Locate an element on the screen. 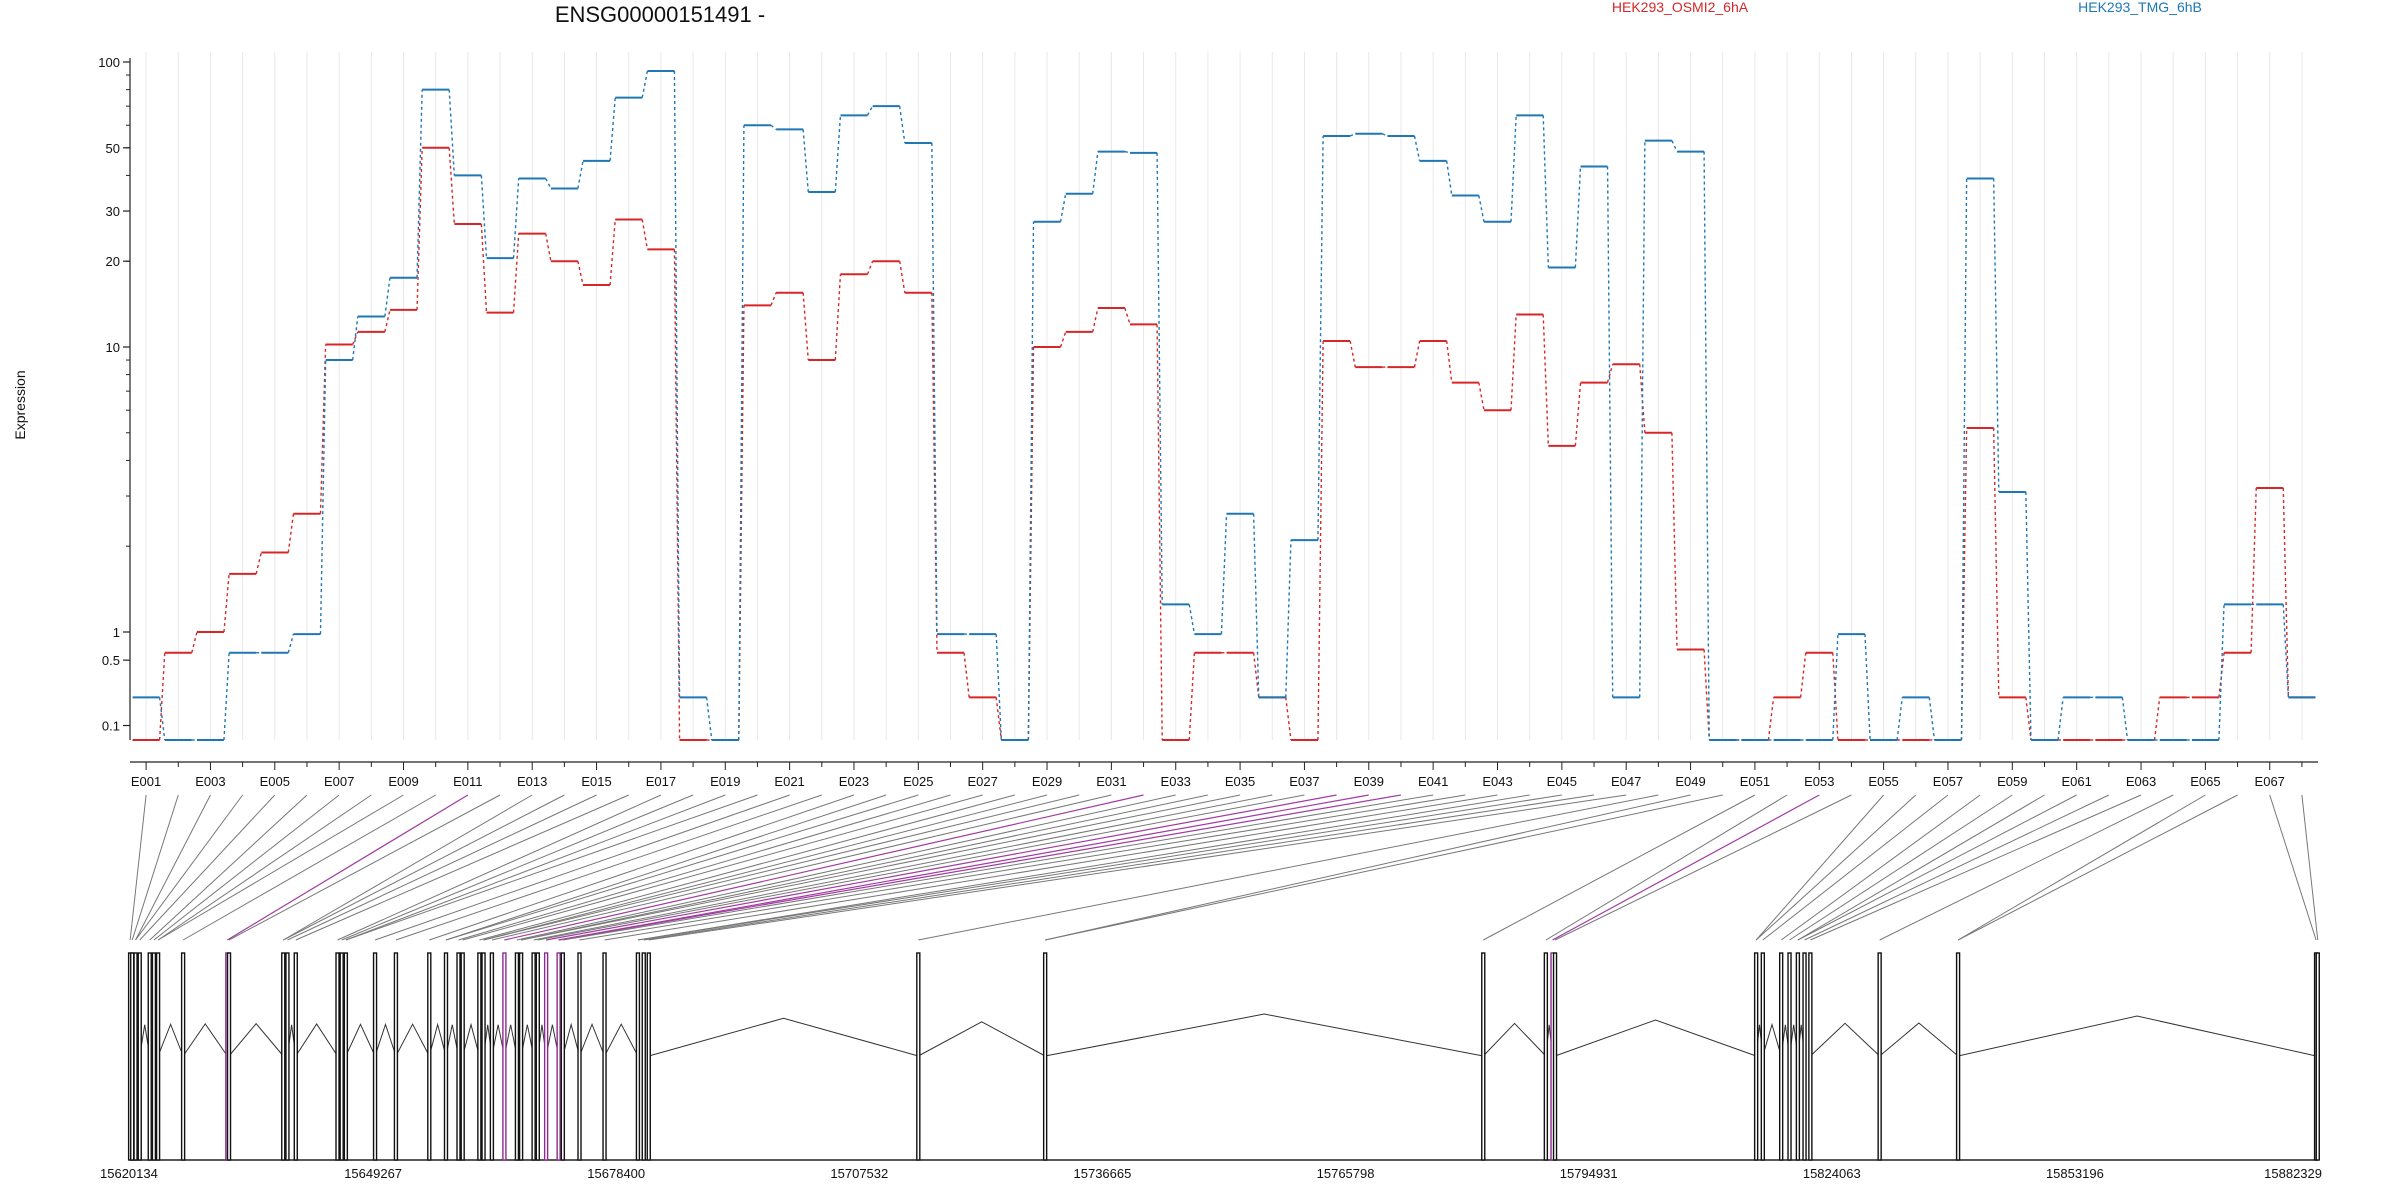 This screenshot has height=1200, width=2400. genomic-tick-label: 15678400 is located at coordinates (616, 1173).